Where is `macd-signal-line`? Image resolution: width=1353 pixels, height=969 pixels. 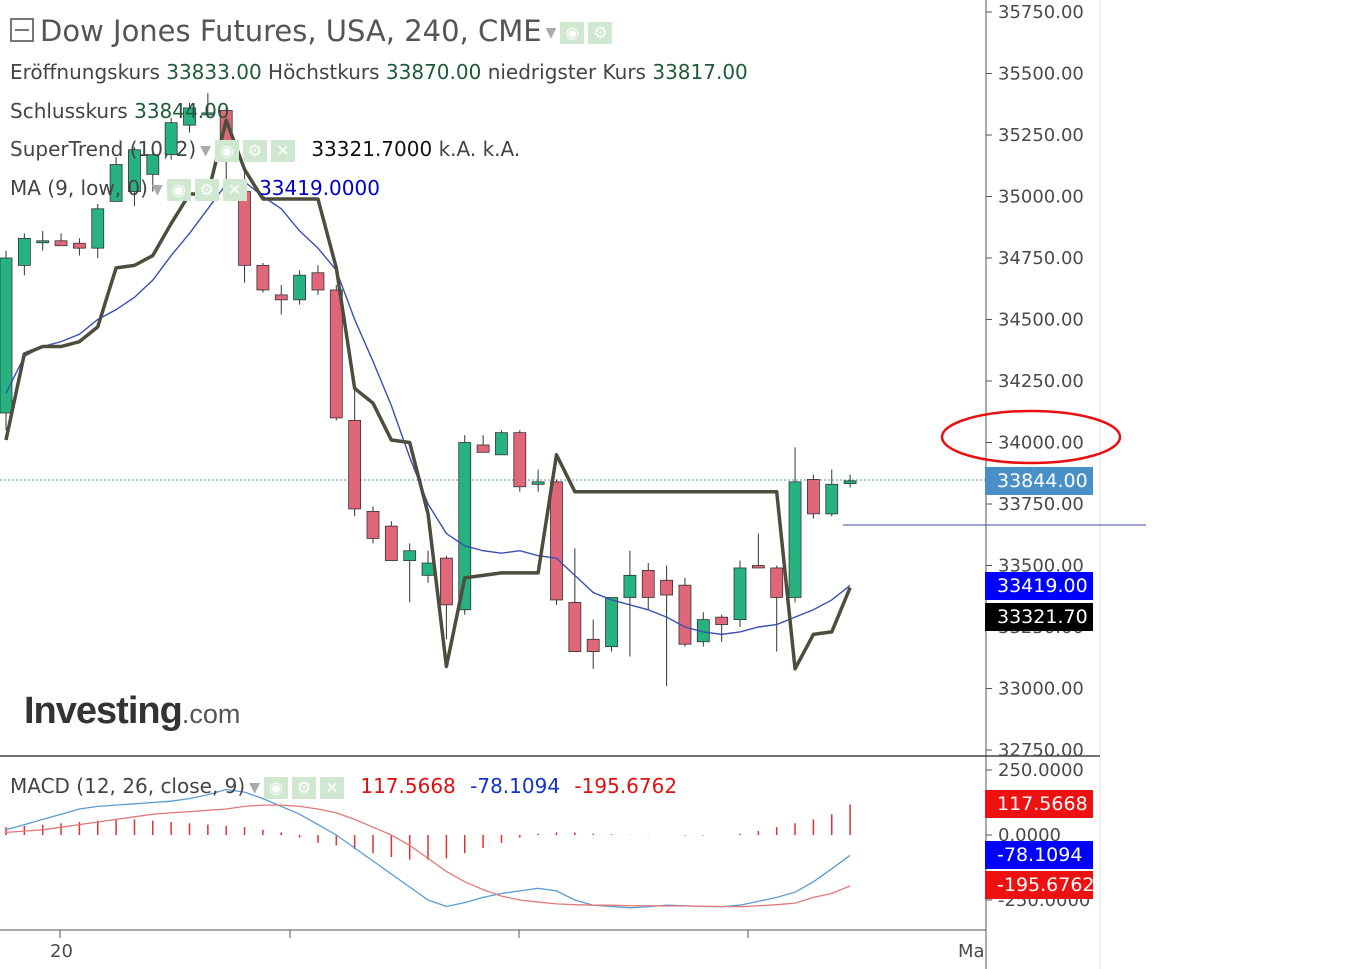
macd-signal-line is located at coordinates (428, 856).